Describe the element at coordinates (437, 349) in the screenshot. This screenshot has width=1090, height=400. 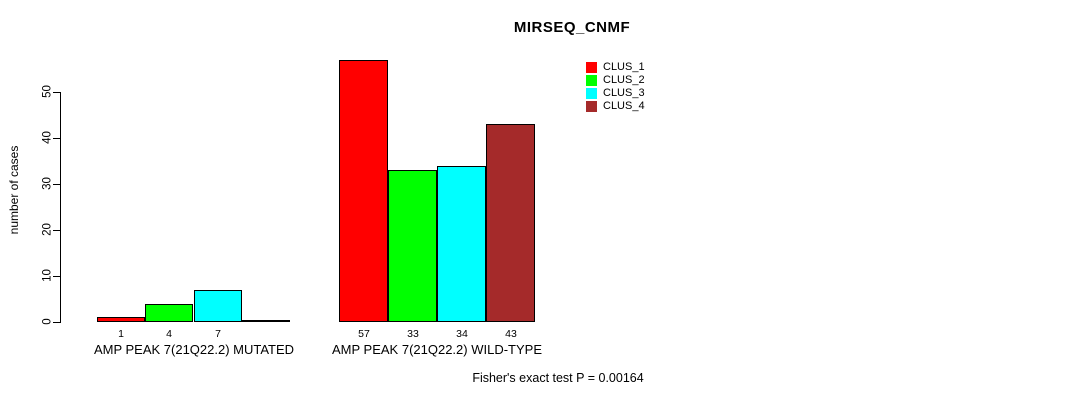
I see `category-label-wild-type: AMP PEAK 7(21Q22.2) WILD-TYPE` at that location.